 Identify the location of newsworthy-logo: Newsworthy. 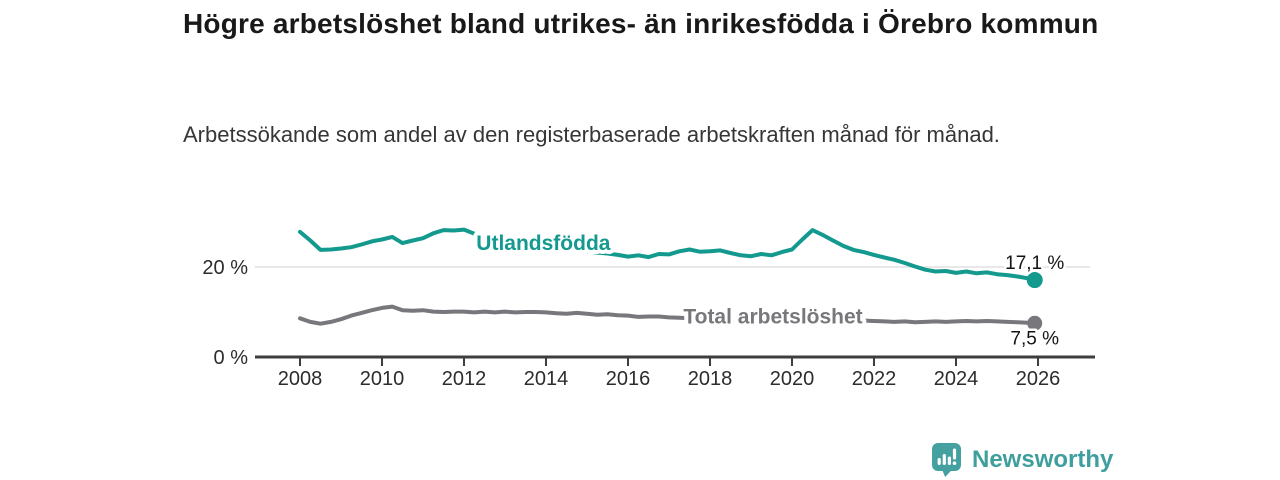
(1022, 460).